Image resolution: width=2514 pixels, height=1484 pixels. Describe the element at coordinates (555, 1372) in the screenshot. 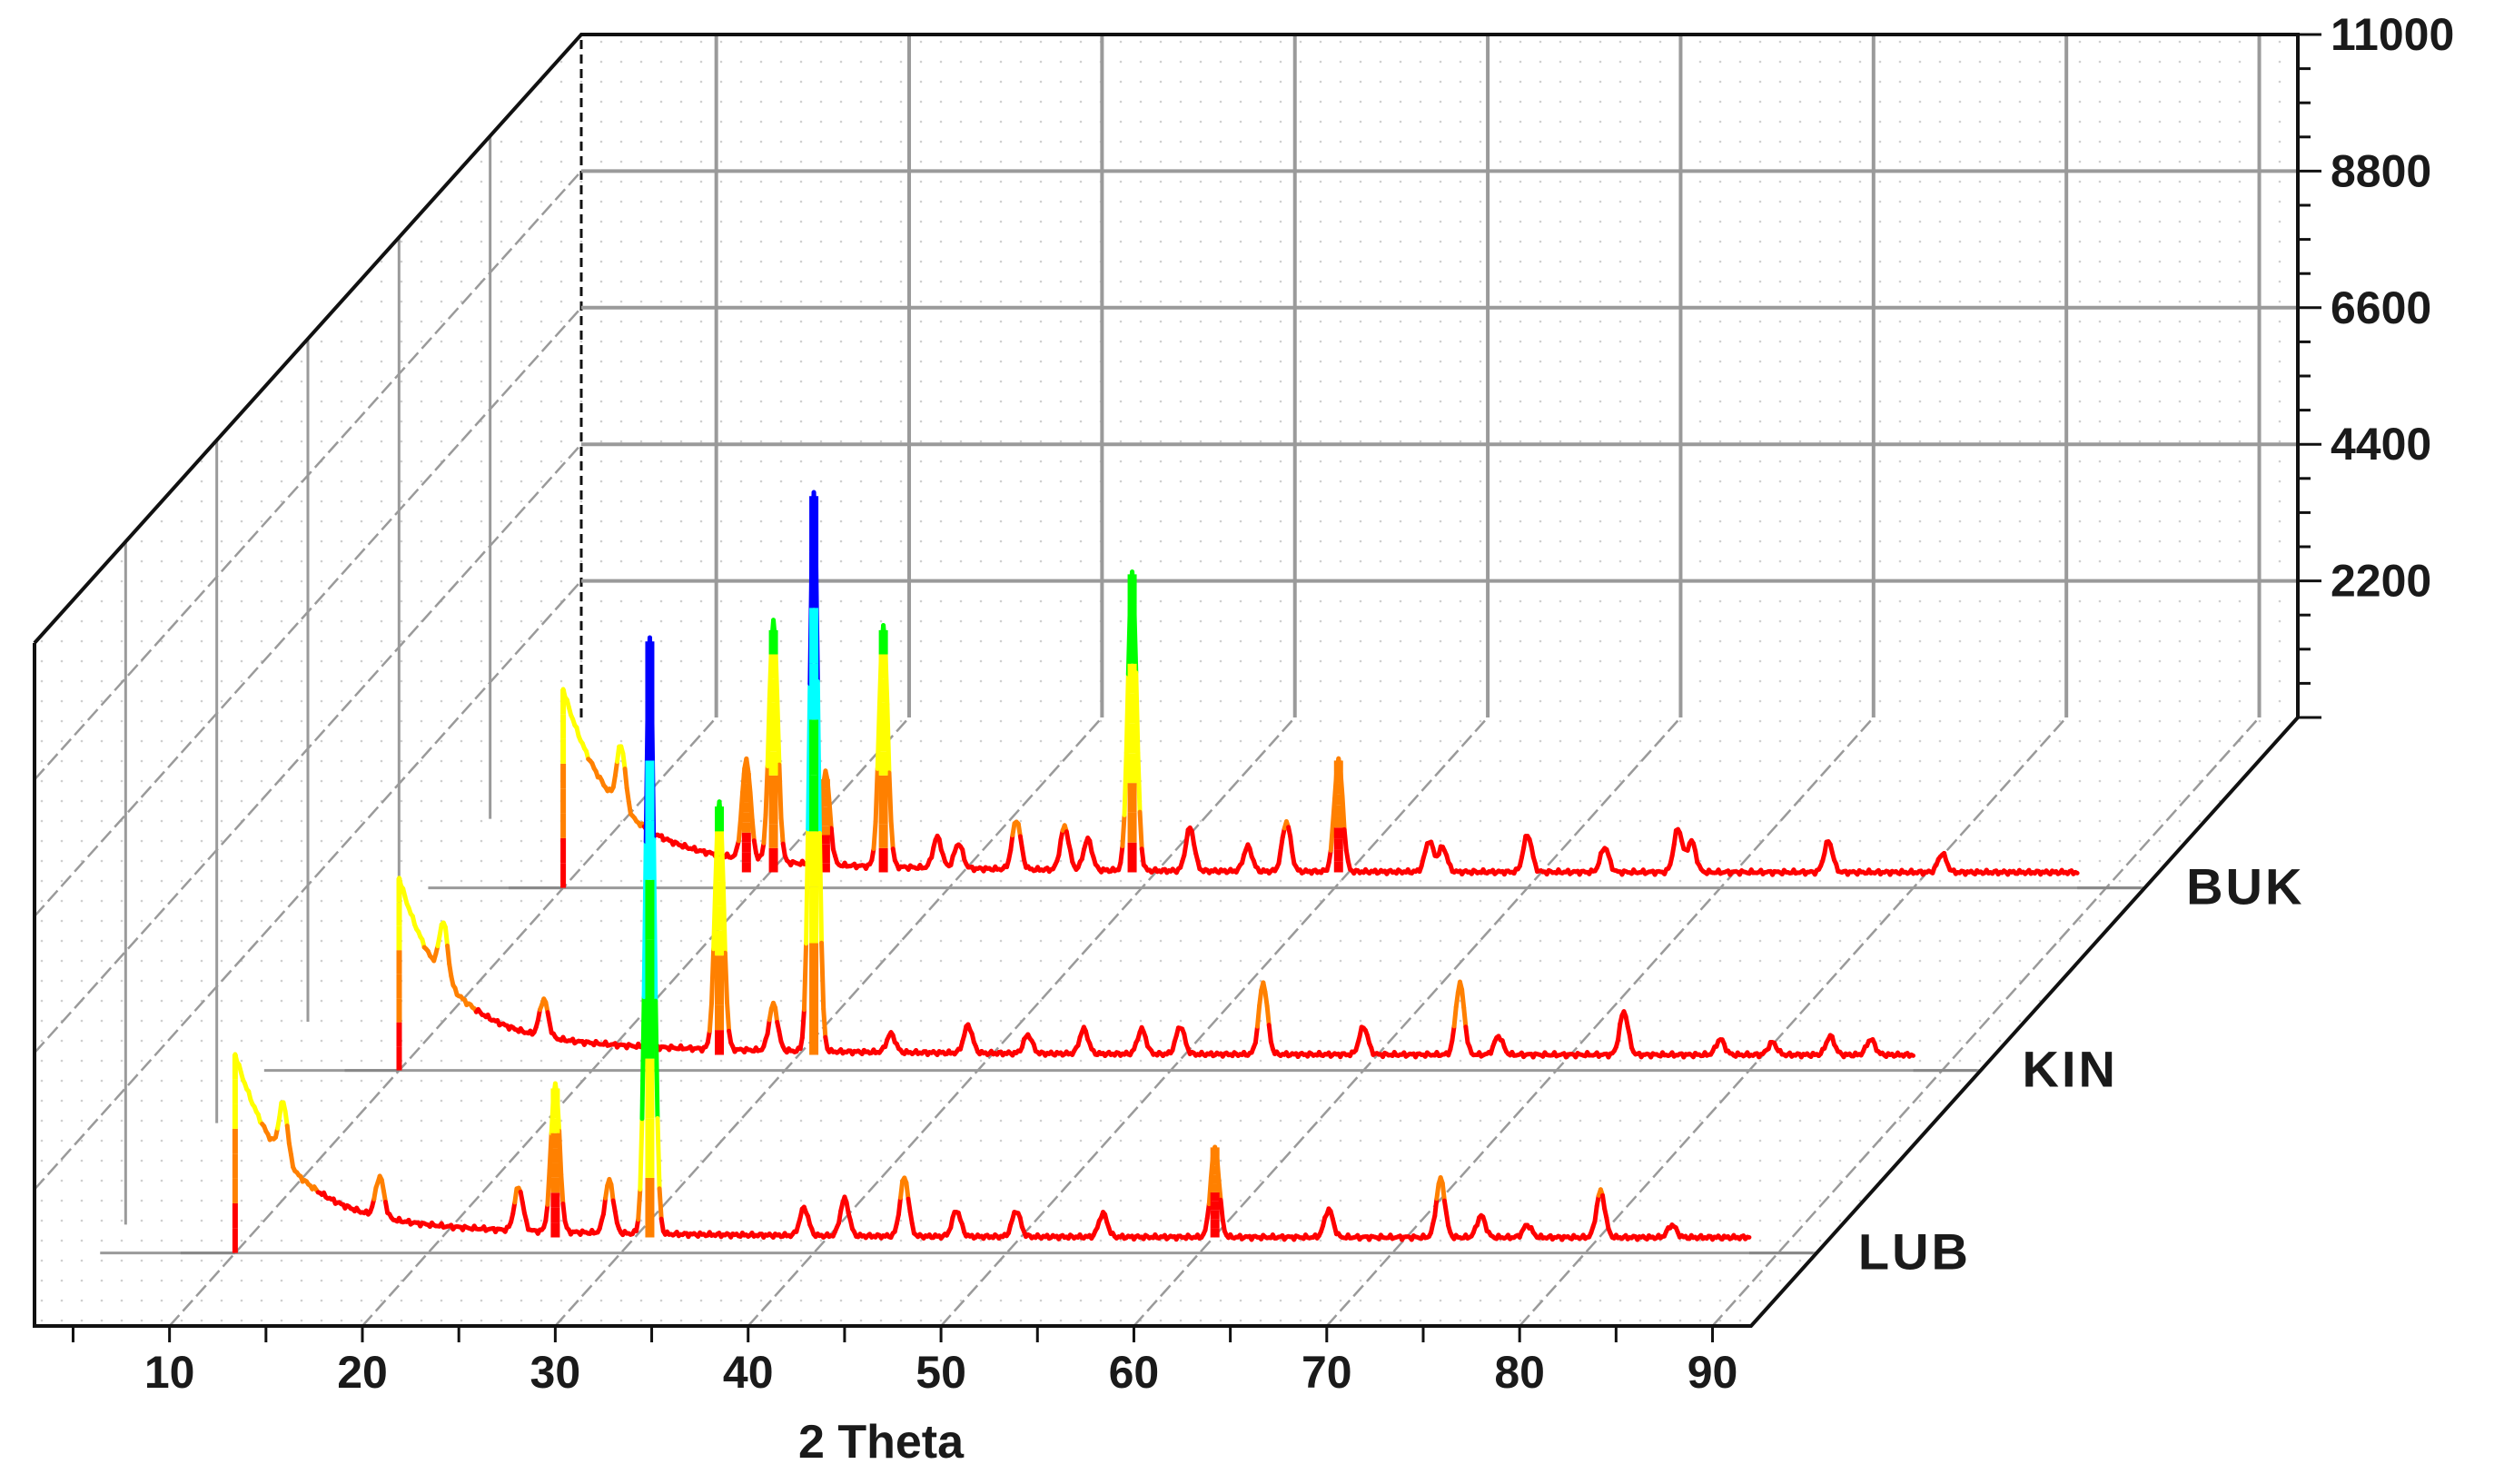

I see `x-tick-label: 30` at that location.